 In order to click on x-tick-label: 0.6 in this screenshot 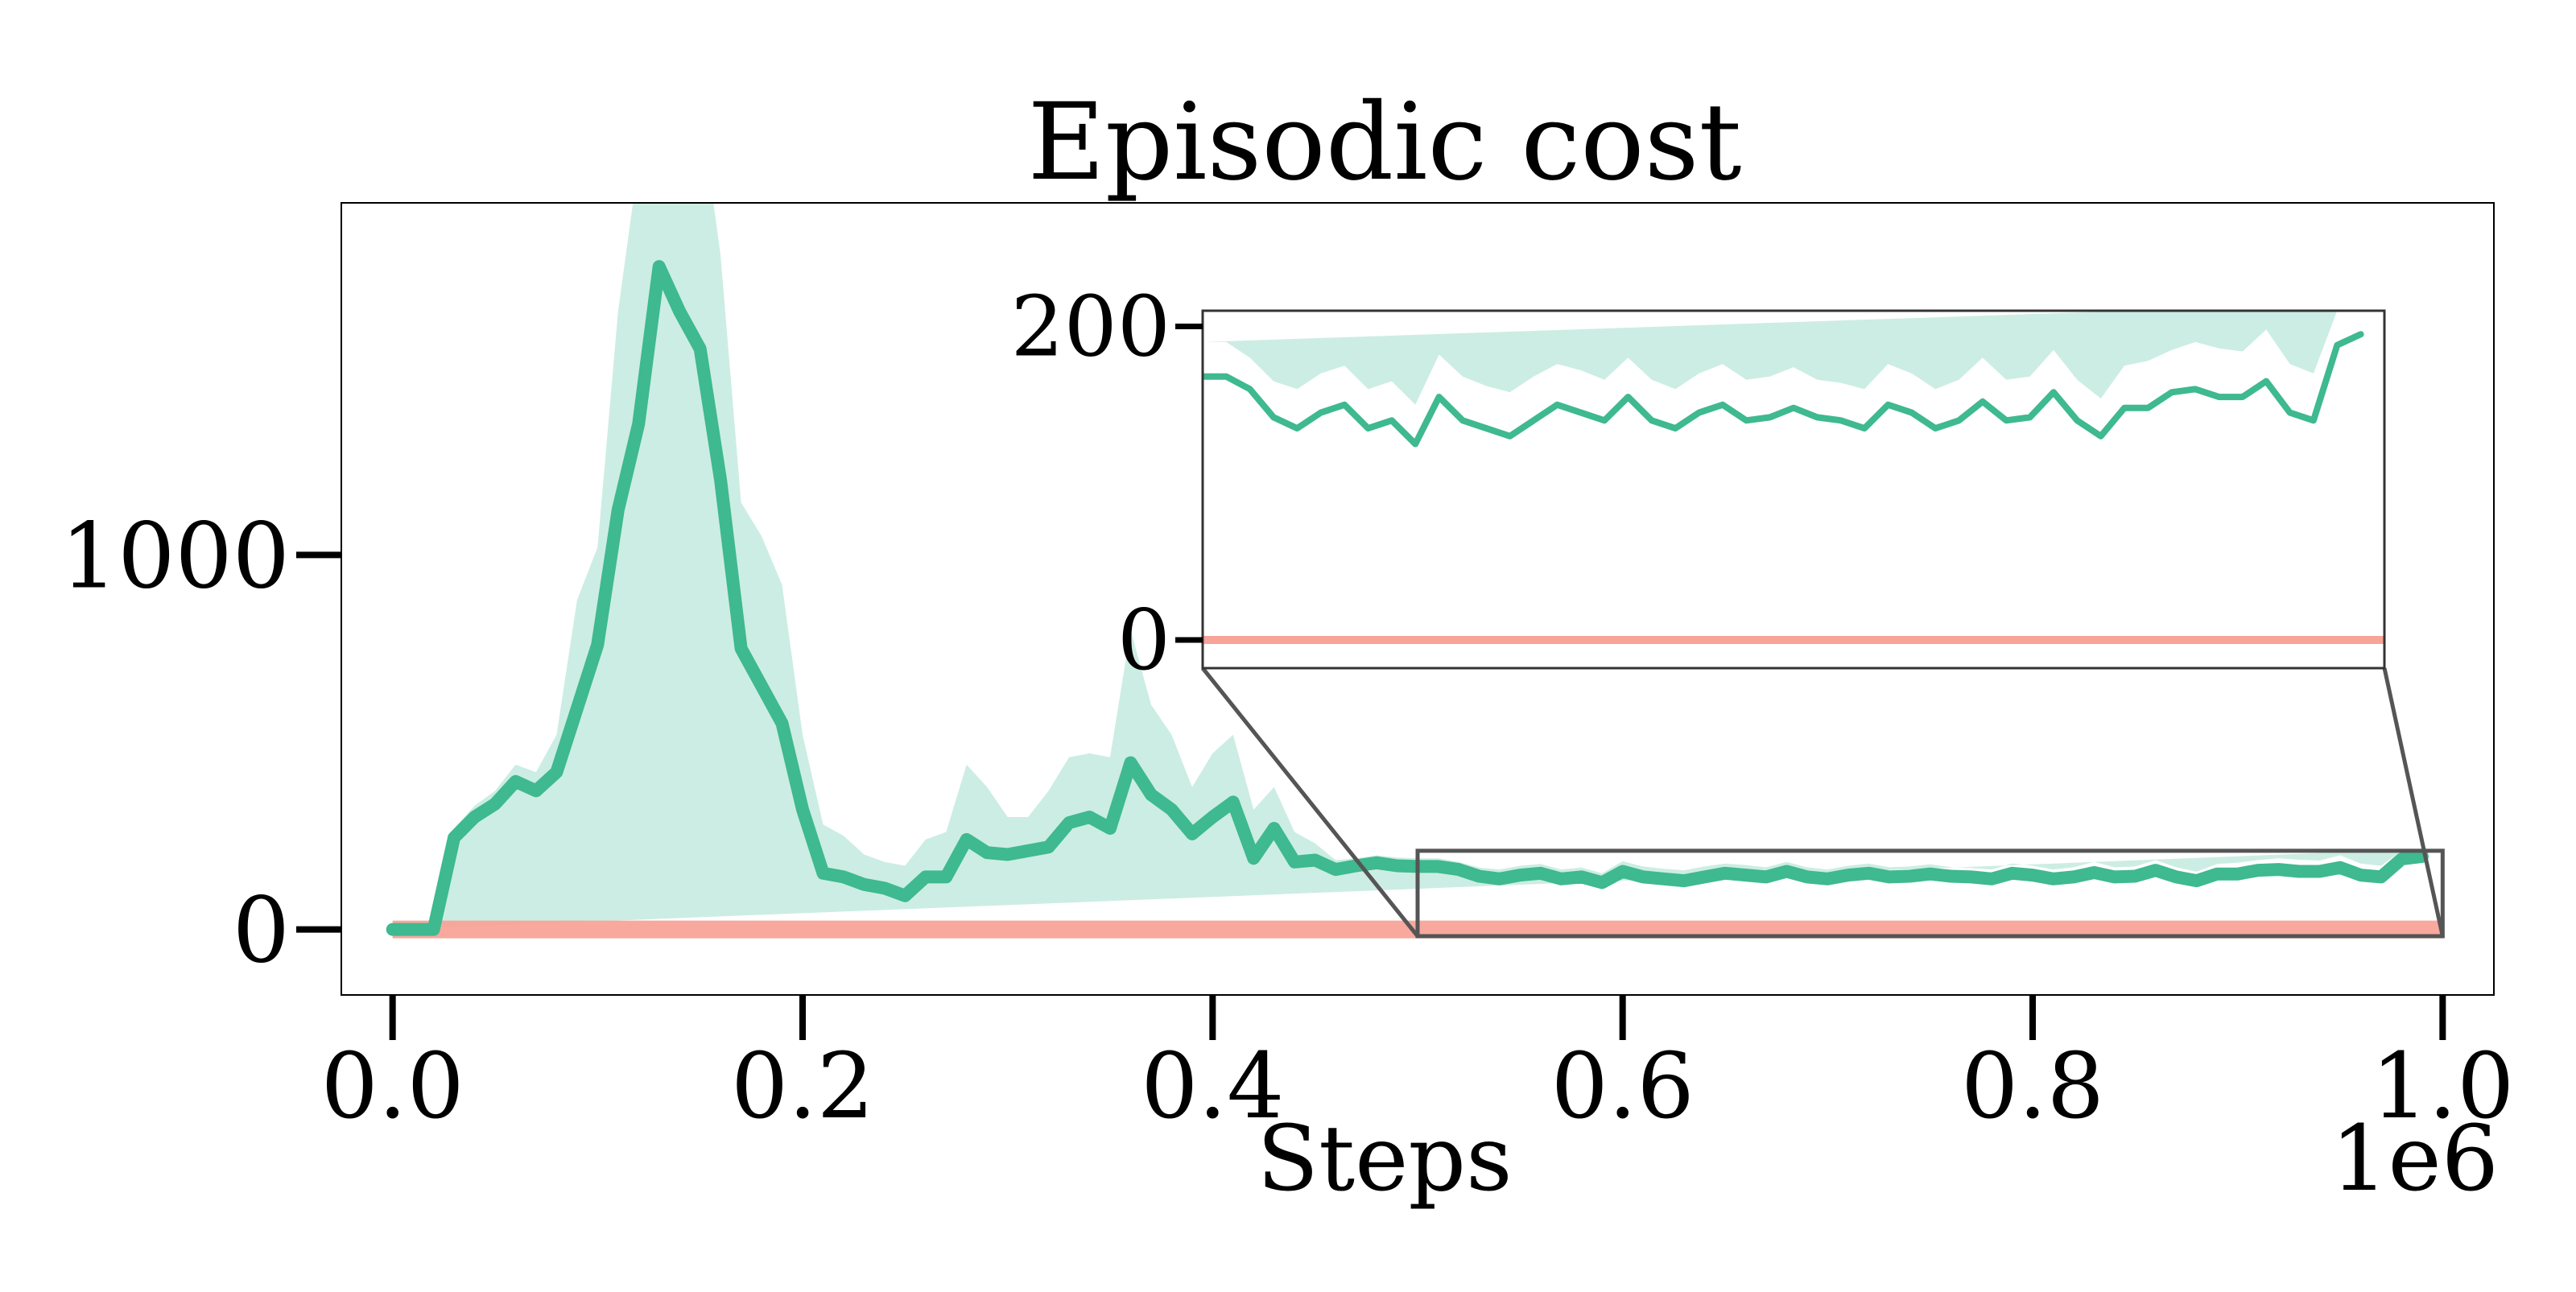, I will do `click(1623, 1086)`.